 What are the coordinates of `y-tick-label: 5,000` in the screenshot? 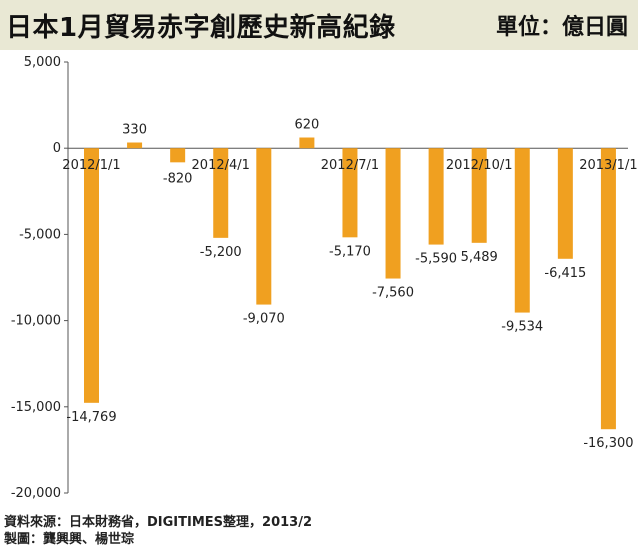 It's located at (42, 62).